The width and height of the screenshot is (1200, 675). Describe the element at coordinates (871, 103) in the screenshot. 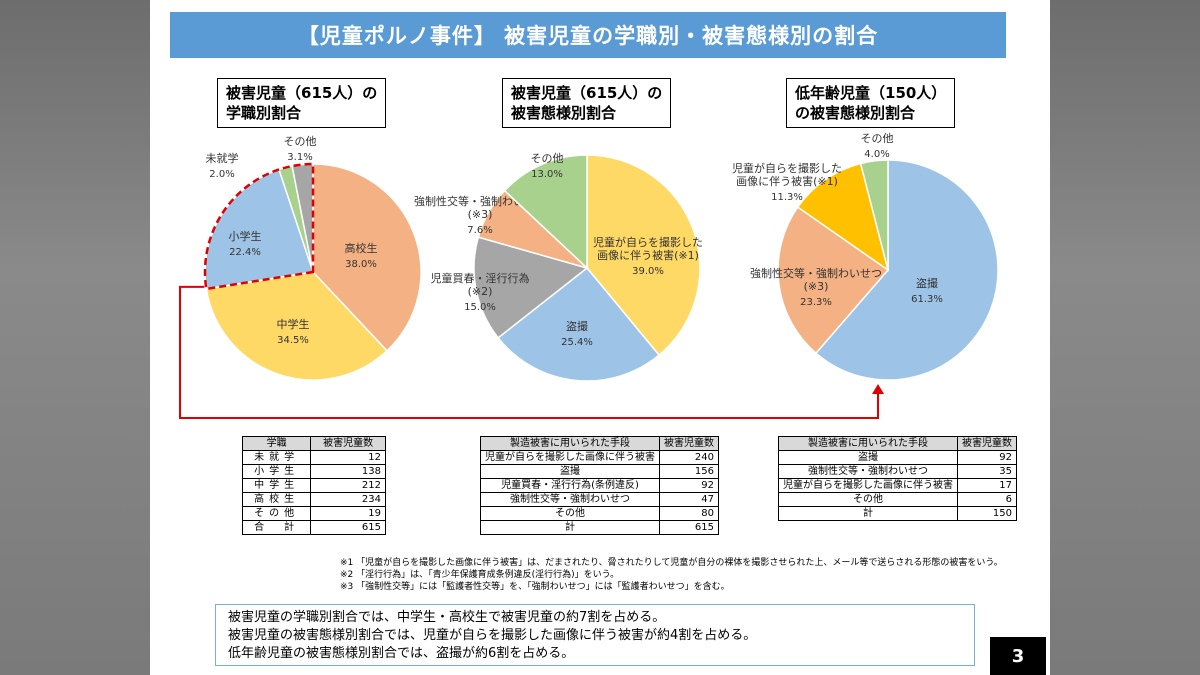

I see `chart-title-3: 低年齢児童（150人） の被害態様別割合` at that location.